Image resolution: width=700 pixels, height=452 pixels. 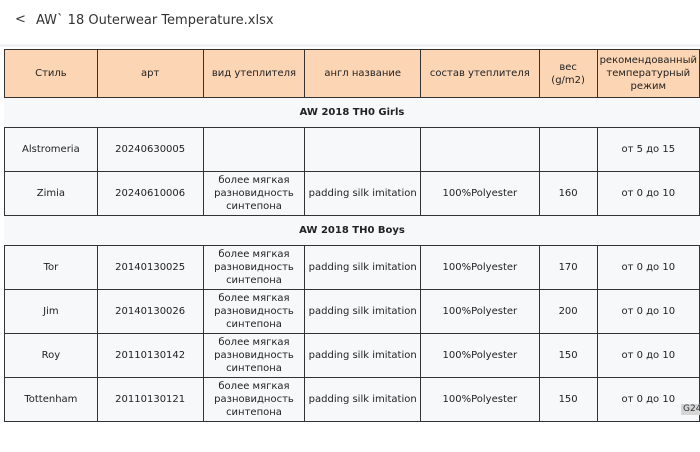 I want to click on table-cell: Jim, so click(x=51, y=311).